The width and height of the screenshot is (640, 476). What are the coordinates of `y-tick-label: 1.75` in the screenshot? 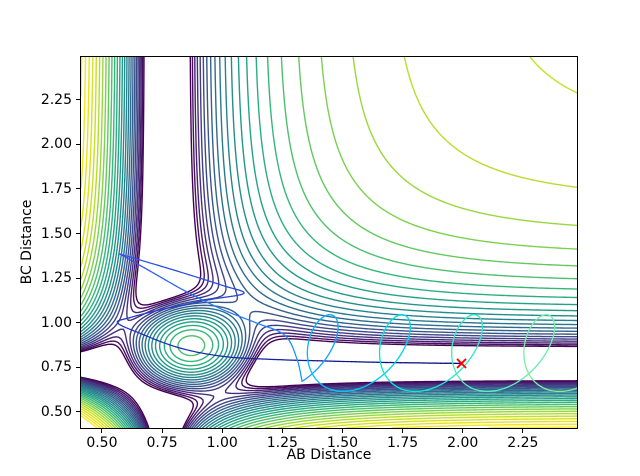 It's located at (56, 188).